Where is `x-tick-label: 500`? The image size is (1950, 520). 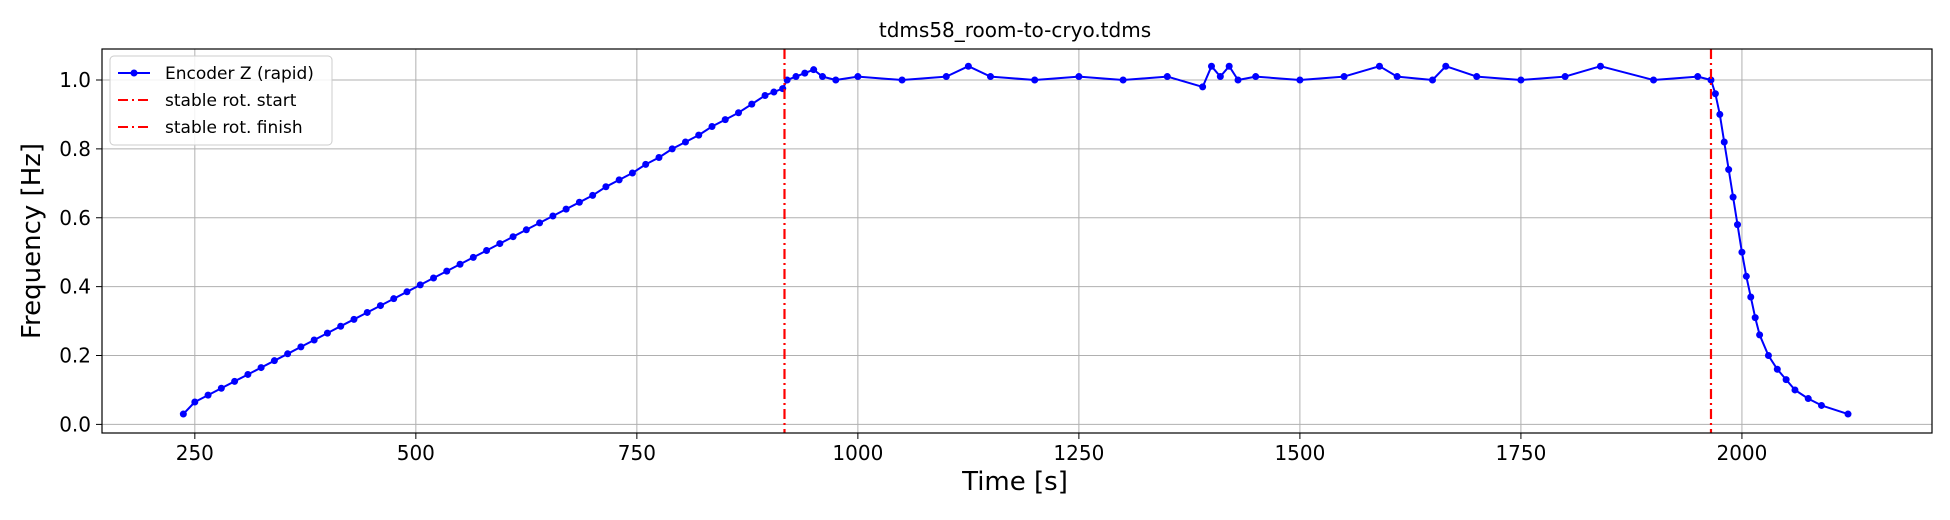 x-tick-label: 500 is located at coordinates (416, 453).